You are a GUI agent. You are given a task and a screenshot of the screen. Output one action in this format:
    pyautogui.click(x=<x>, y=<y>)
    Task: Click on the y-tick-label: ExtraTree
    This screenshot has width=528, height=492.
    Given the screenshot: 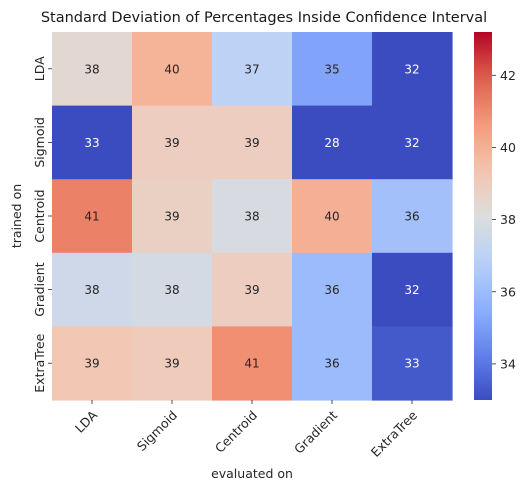 What is the action you would take?
    pyautogui.click(x=39, y=362)
    